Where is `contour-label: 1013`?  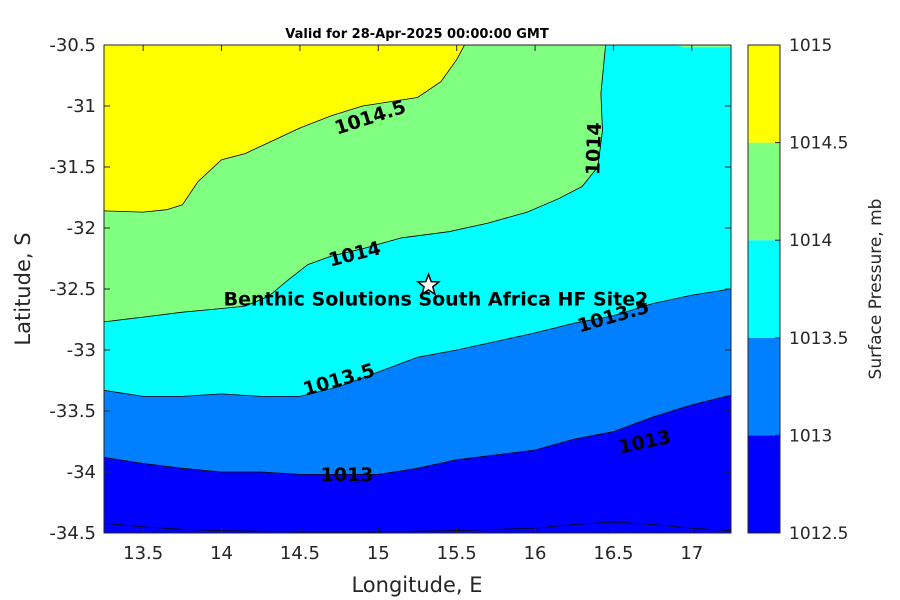
contour-label: 1013 is located at coordinates (347, 475).